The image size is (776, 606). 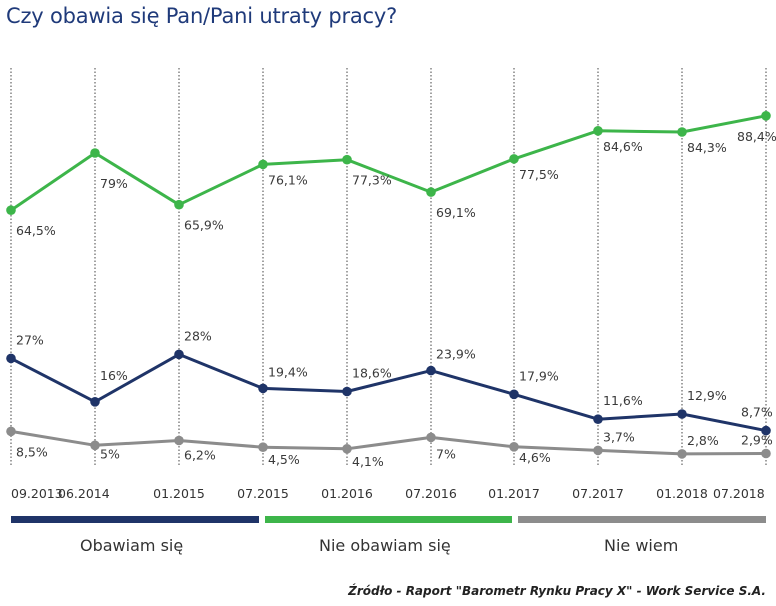 I want to click on series-2-label-6: 4,6%, so click(x=535, y=457).